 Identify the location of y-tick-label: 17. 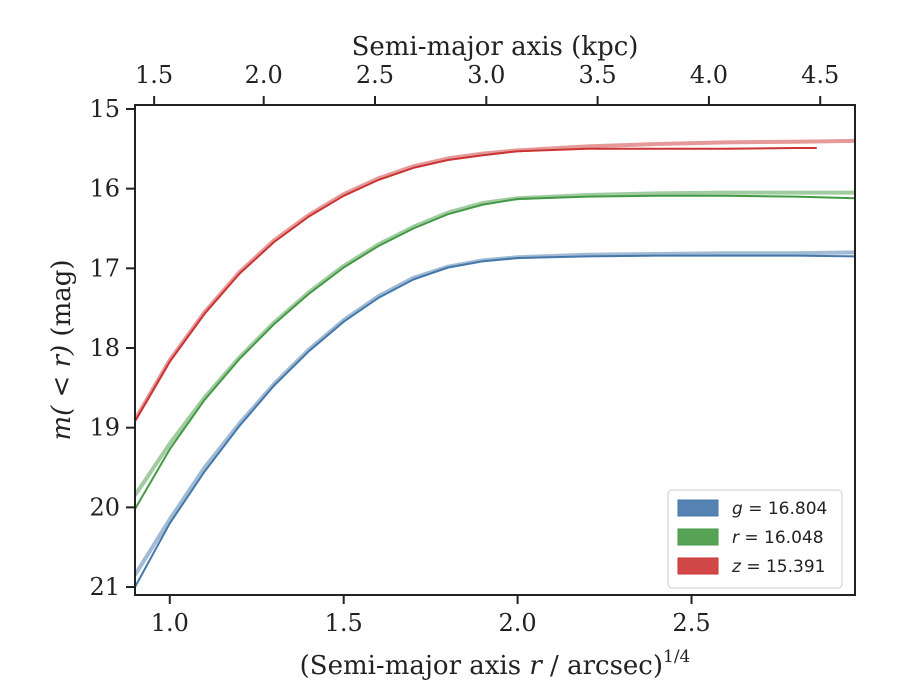
(104, 268).